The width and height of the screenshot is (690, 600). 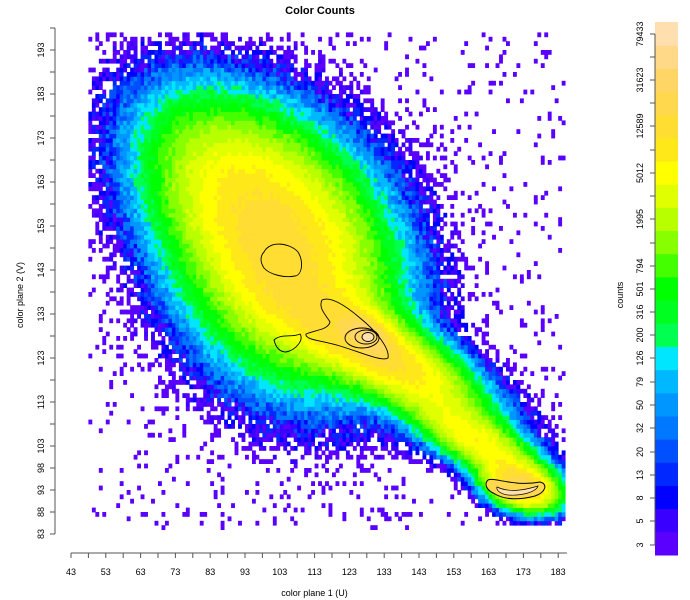 I want to click on y-tick-label: 153, so click(x=41, y=225).